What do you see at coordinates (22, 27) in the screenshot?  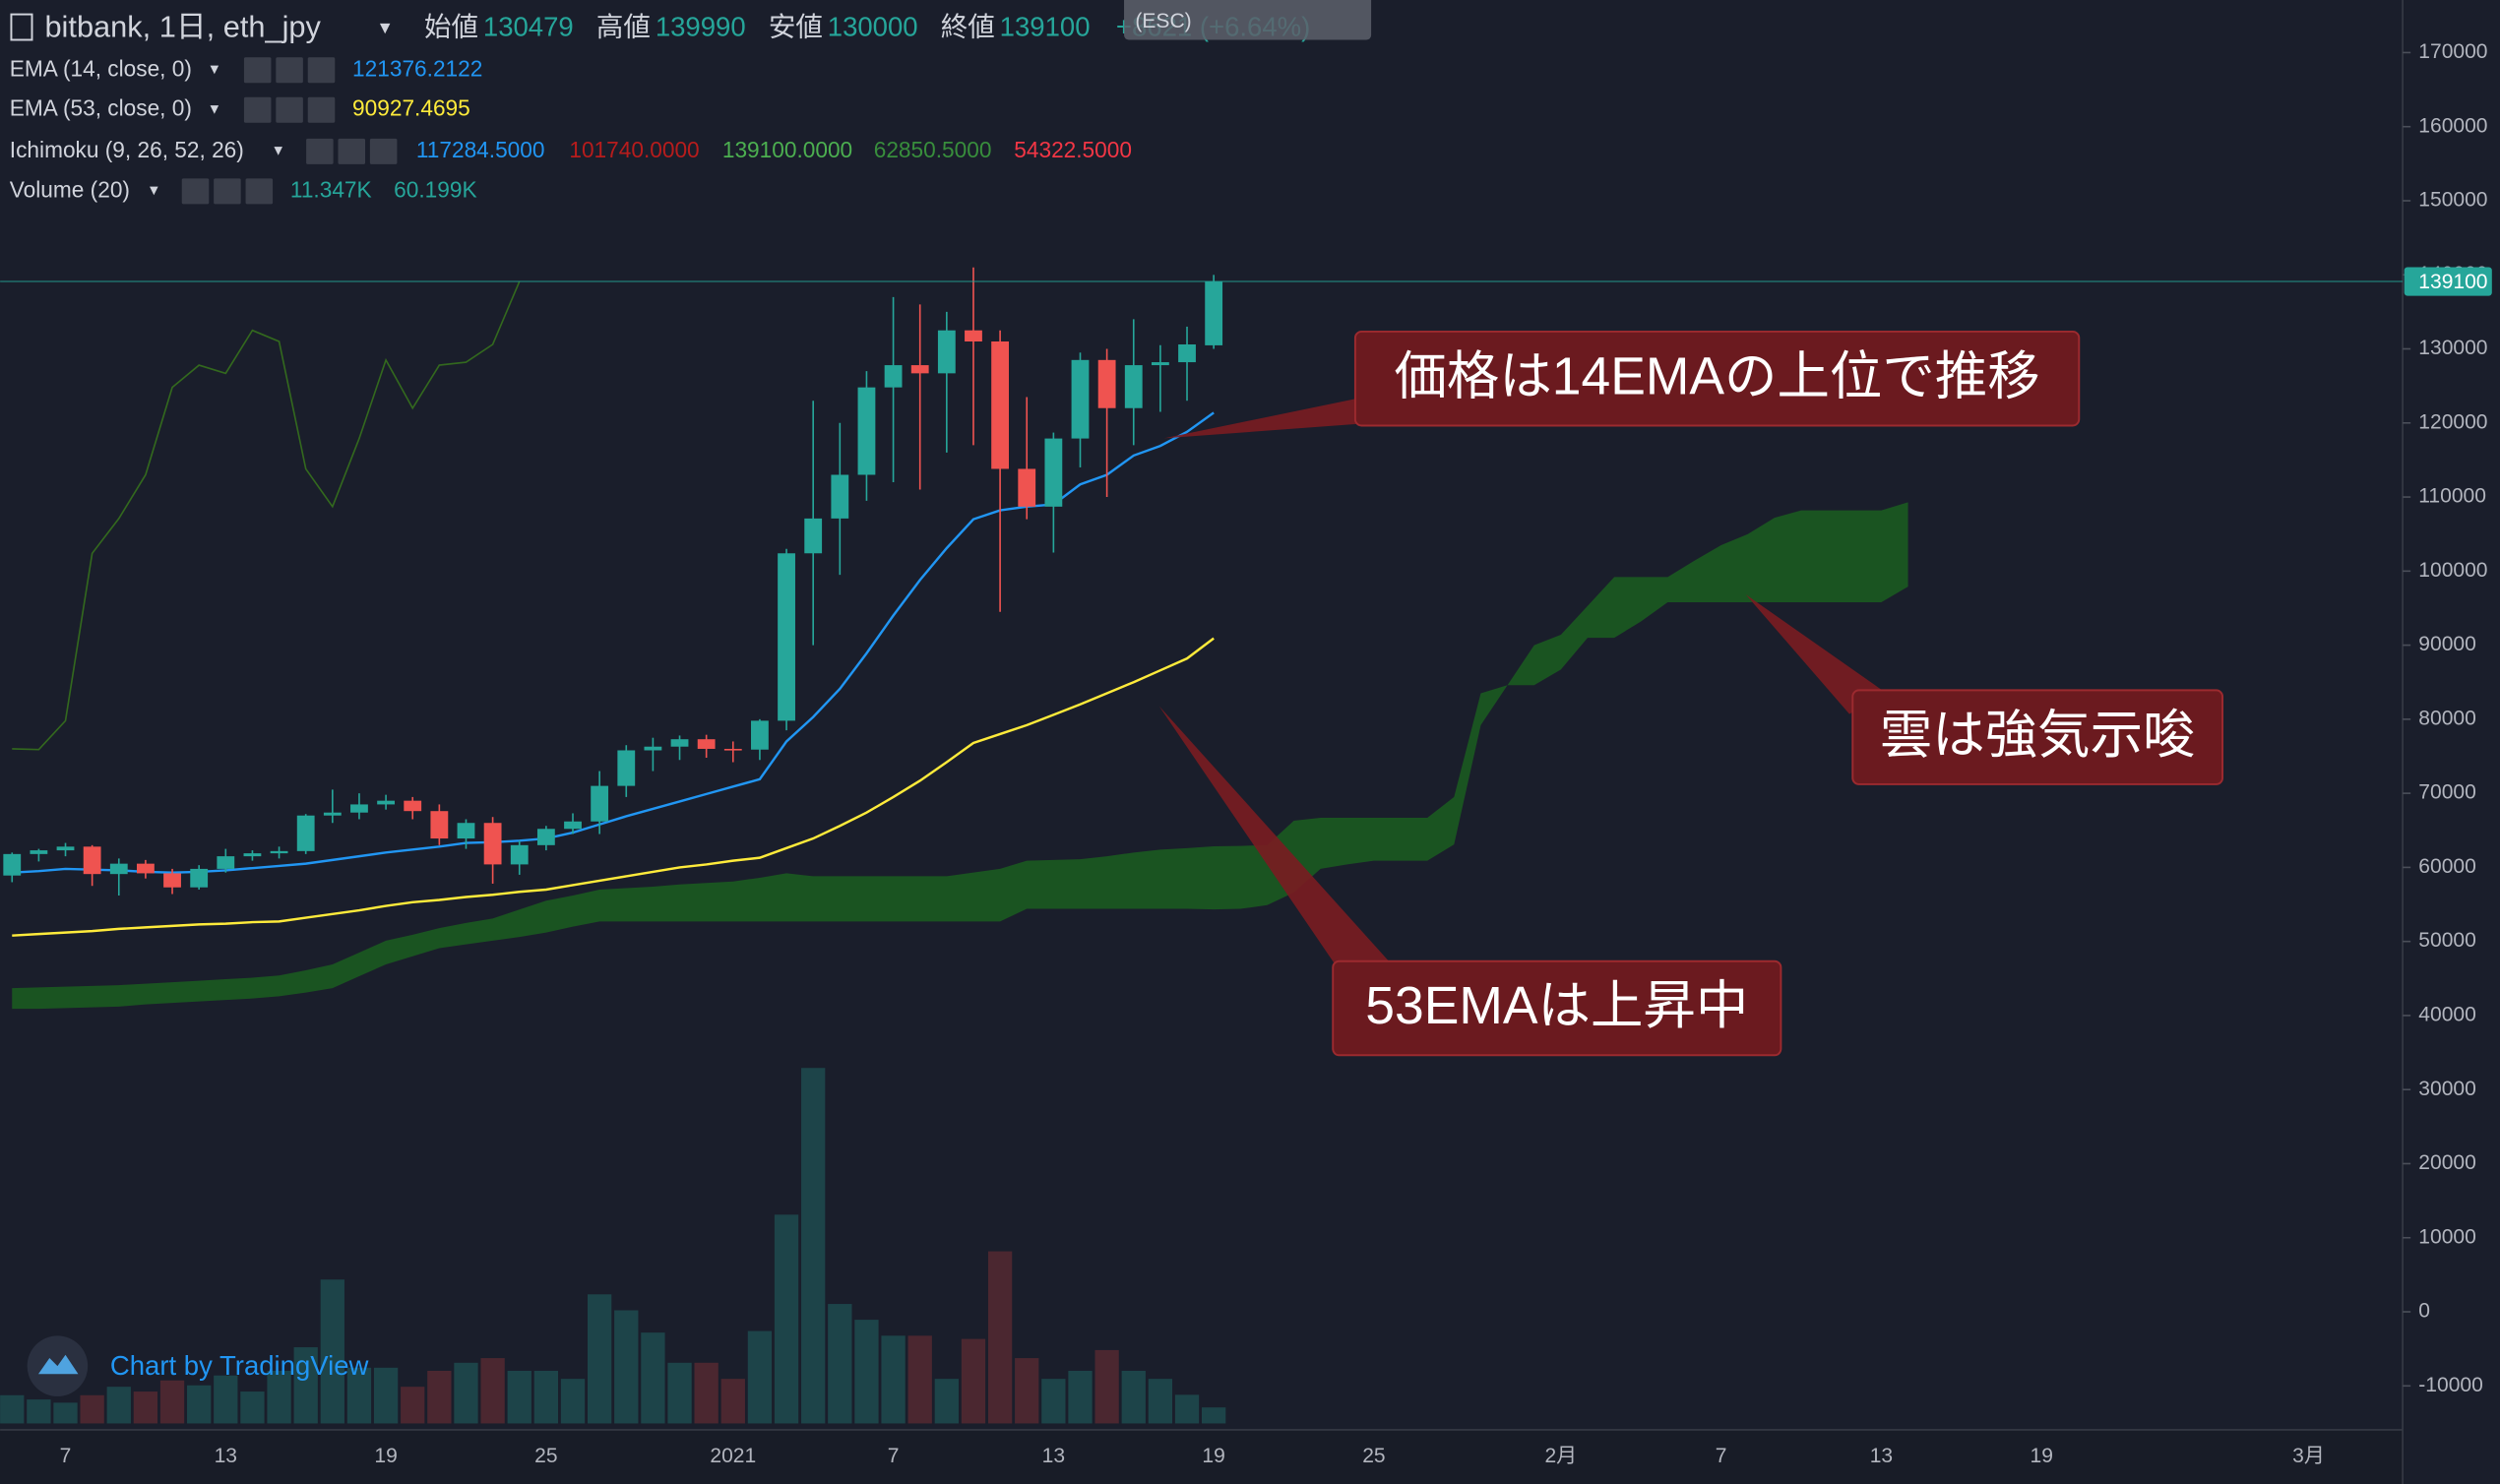 I see `symbol-icon` at bounding box center [22, 27].